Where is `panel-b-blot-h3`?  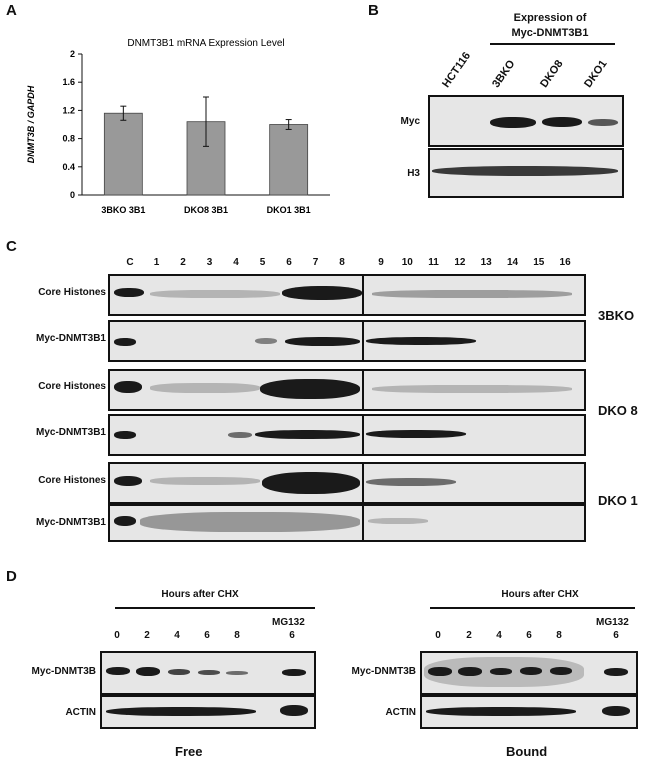 panel-b-blot-h3 is located at coordinates (526, 173).